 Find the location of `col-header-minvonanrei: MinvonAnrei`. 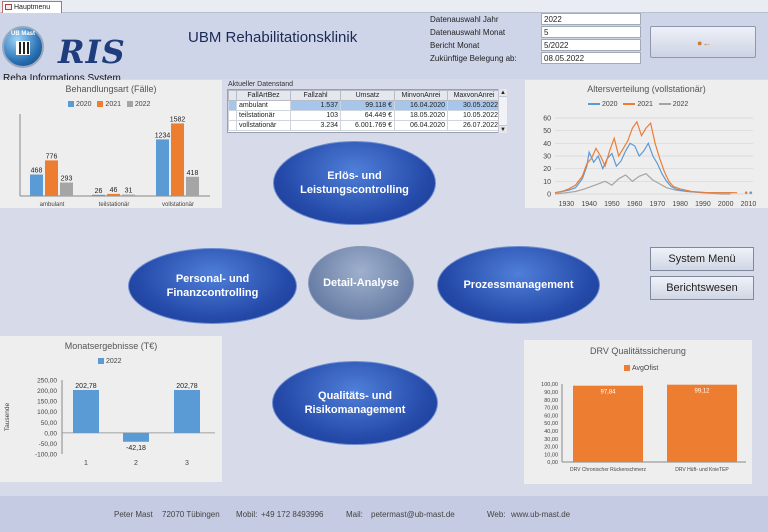

col-header-minvonanrei: MinvonAnrei is located at coordinates (421, 95).